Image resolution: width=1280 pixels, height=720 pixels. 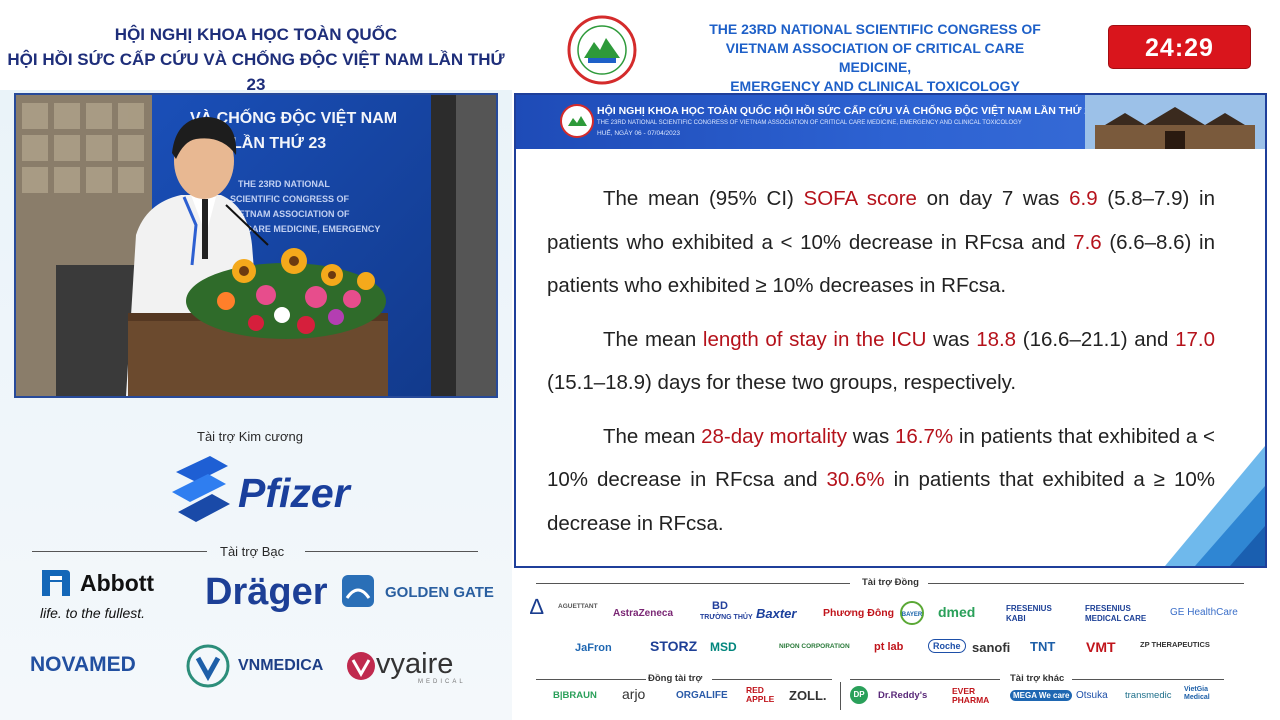 I want to click on red-apple-logo: RED APPLE, so click(x=760, y=694).